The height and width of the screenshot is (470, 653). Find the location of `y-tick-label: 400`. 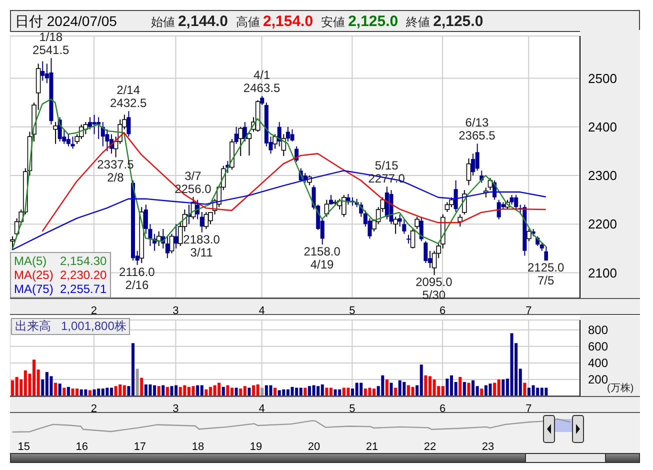

y-tick-label: 400 is located at coordinates (598, 363).